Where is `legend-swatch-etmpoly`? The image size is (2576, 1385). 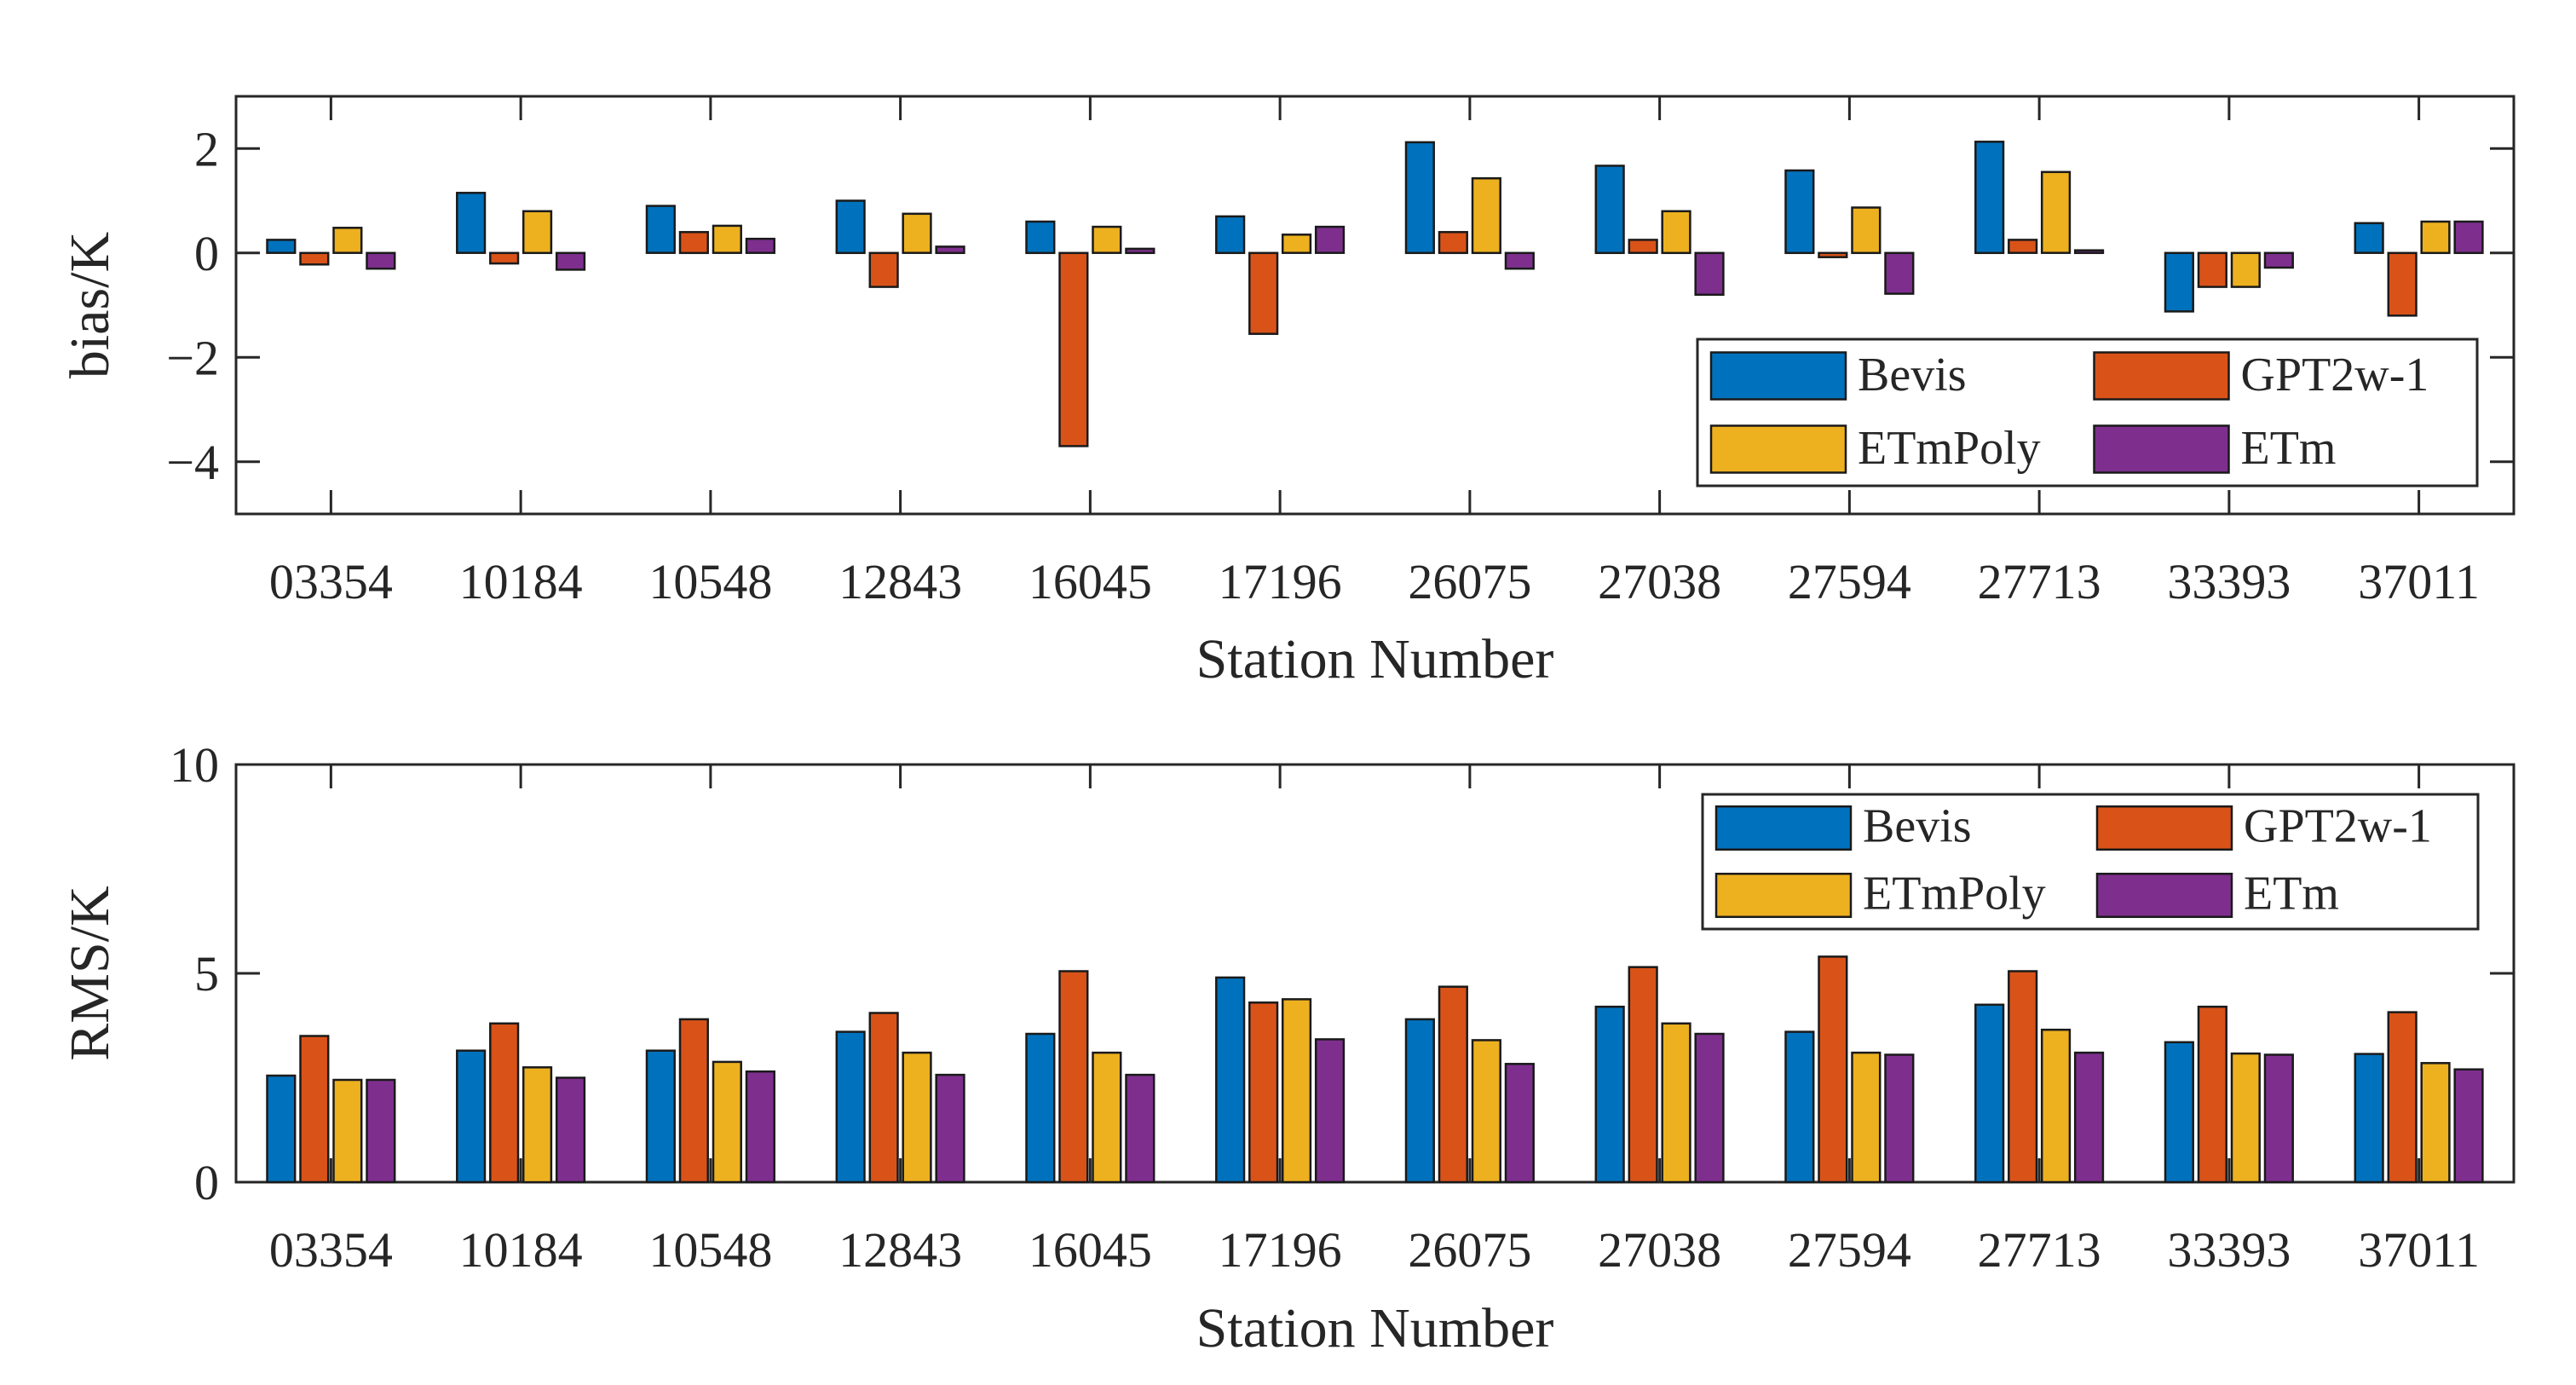 legend-swatch-etmpoly is located at coordinates (1778, 449).